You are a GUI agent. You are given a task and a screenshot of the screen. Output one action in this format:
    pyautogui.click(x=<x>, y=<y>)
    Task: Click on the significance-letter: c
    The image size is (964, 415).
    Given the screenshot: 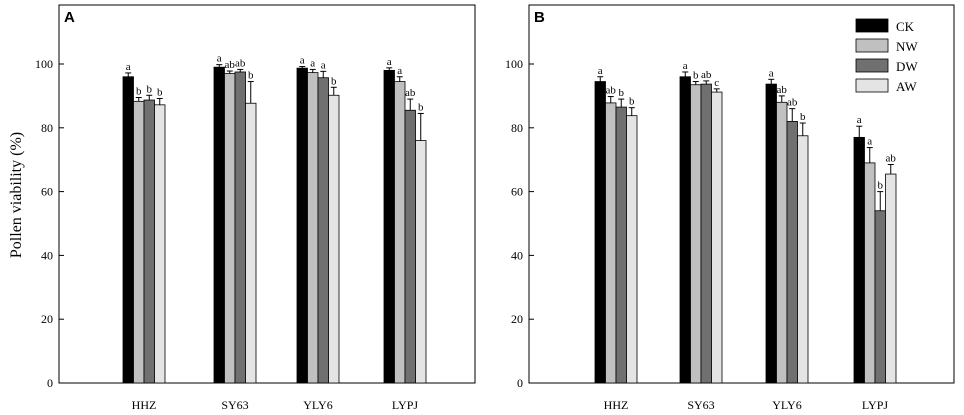 What is the action you would take?
    pyautogui.click(x=716, y=83)
    